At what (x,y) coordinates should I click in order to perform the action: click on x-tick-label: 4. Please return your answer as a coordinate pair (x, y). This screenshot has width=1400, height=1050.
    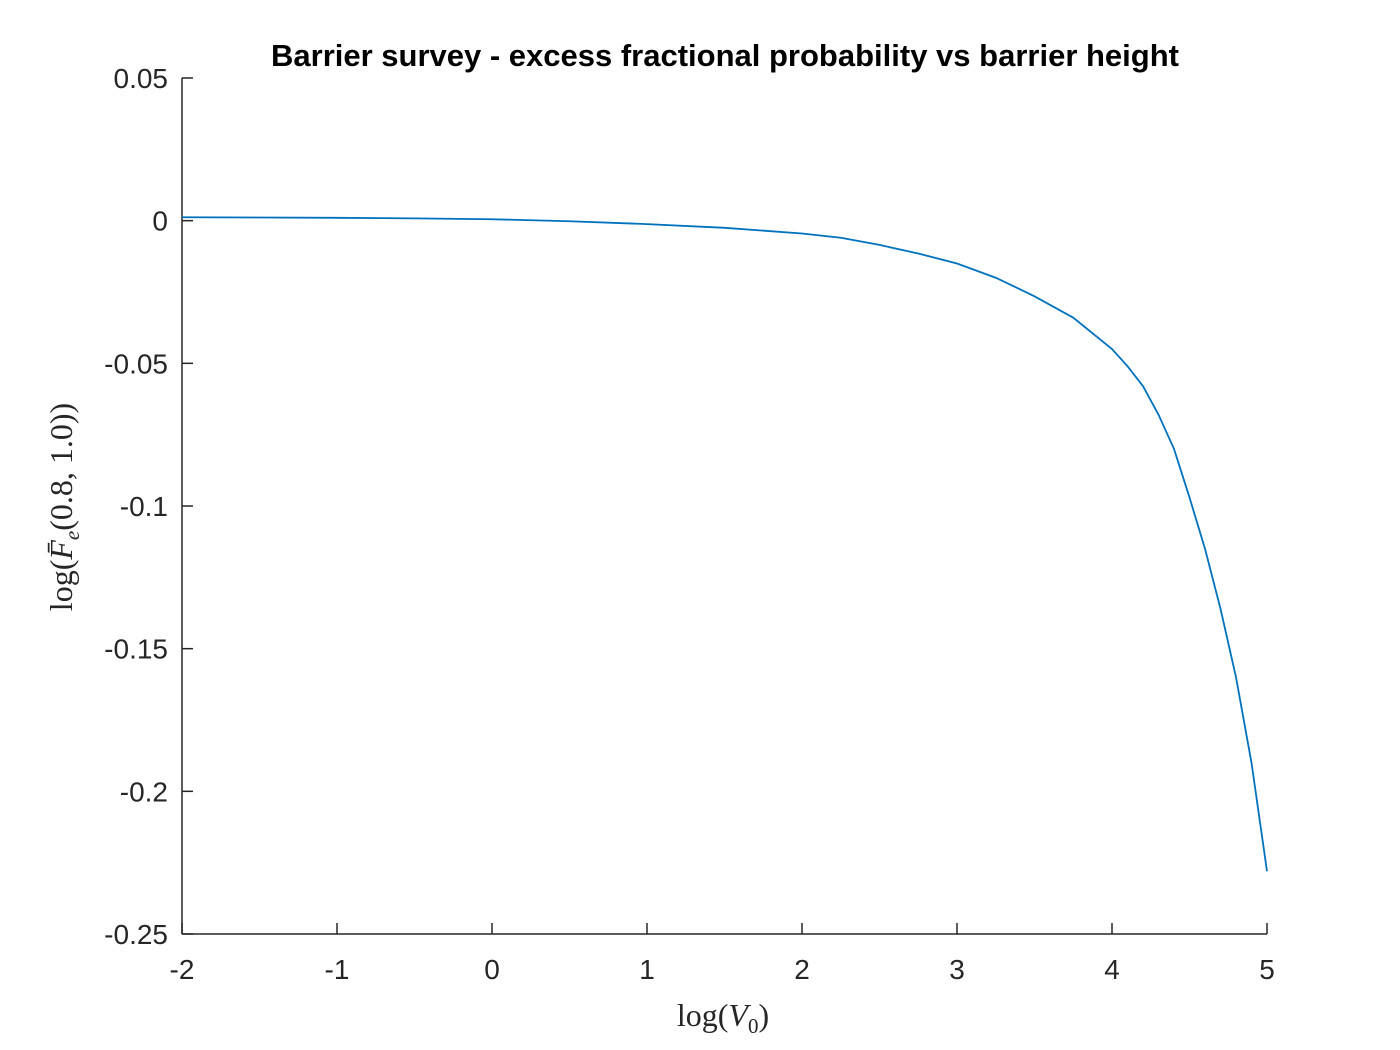
    Looking at the image, I should click on (1112, 969).